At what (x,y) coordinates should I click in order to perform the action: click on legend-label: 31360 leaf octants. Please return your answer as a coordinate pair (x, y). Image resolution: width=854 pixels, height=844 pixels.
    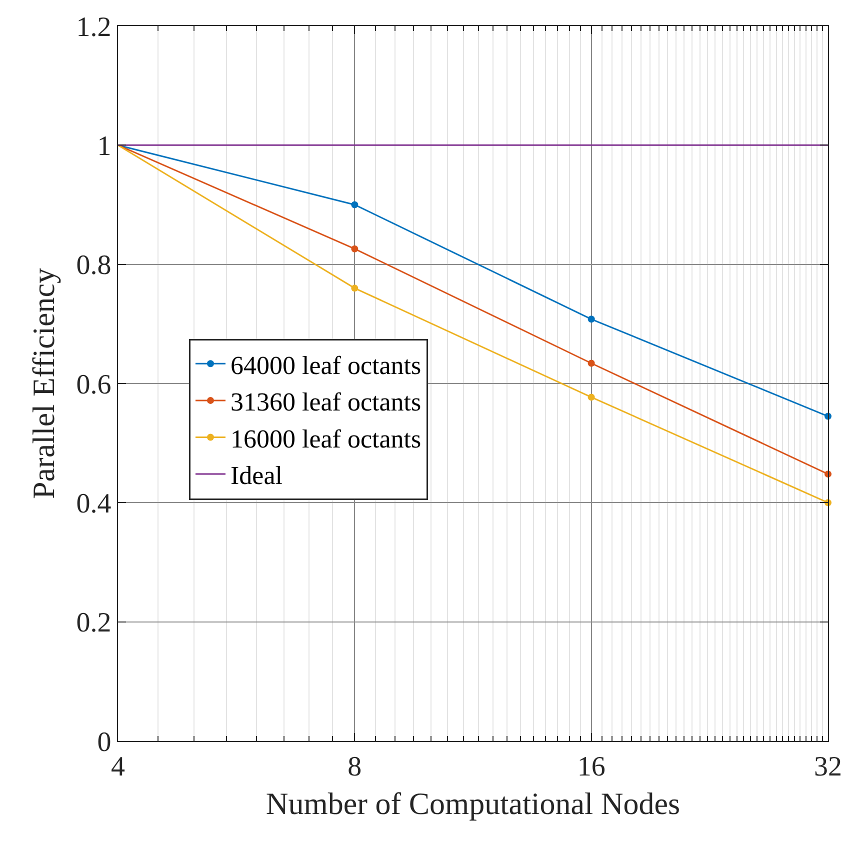
    Looking at the image, I should click on (326, 402).